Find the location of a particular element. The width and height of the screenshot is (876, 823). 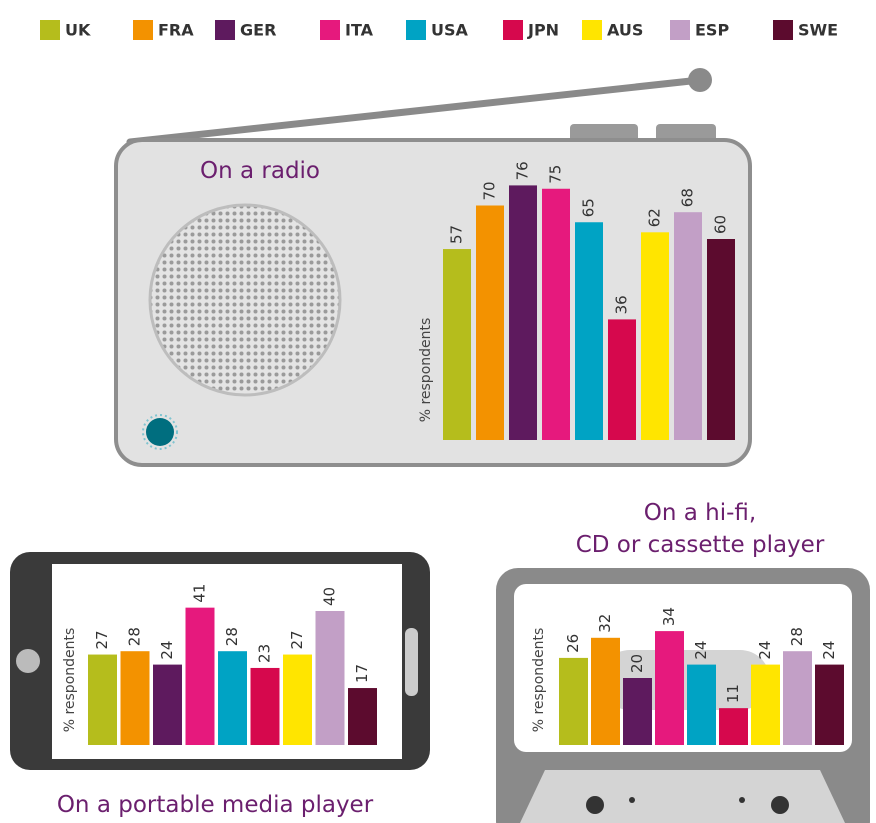

chart-title: On a hi-fi, is located at coordinates (700, 513).